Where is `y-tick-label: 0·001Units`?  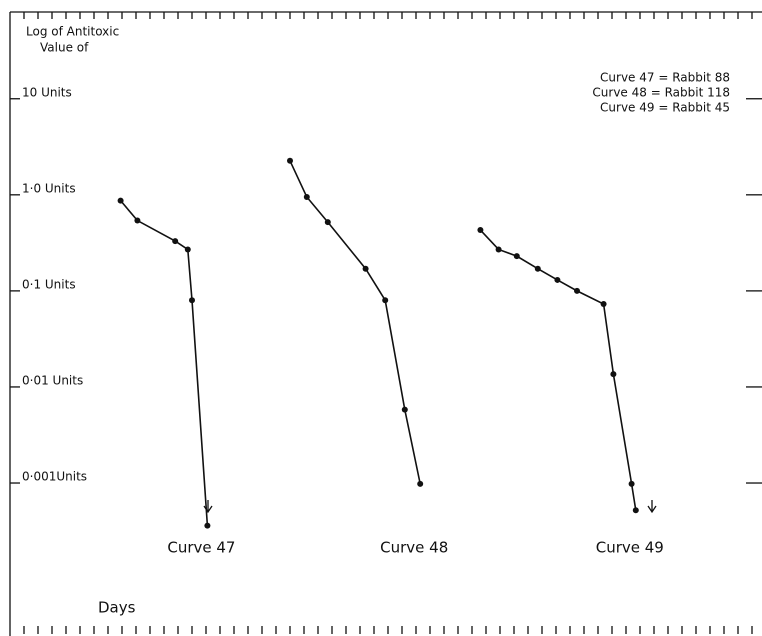
y-tick-label: 0·001Units is located at coordinates (54, 477).